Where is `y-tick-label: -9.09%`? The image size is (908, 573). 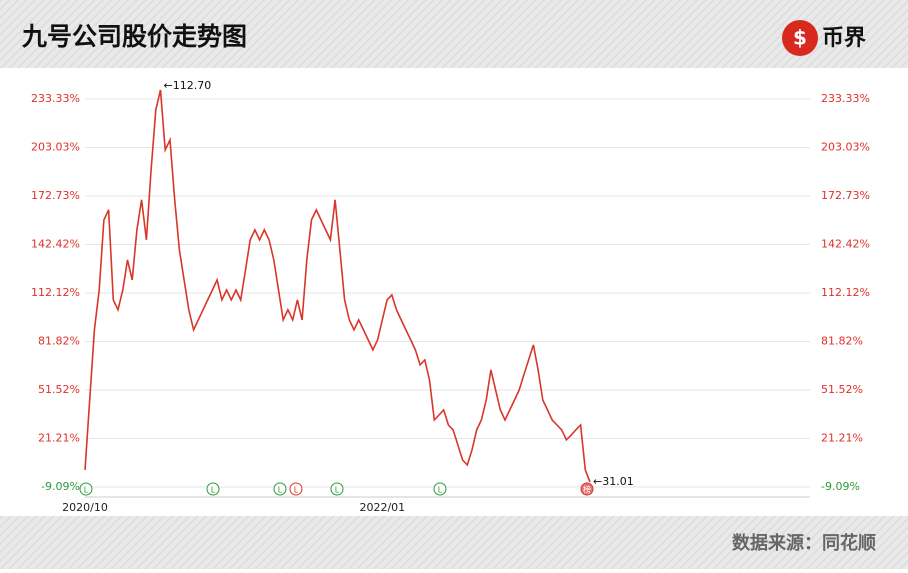 y-tick-label: -9.09% is located at coordinates (60, 486).